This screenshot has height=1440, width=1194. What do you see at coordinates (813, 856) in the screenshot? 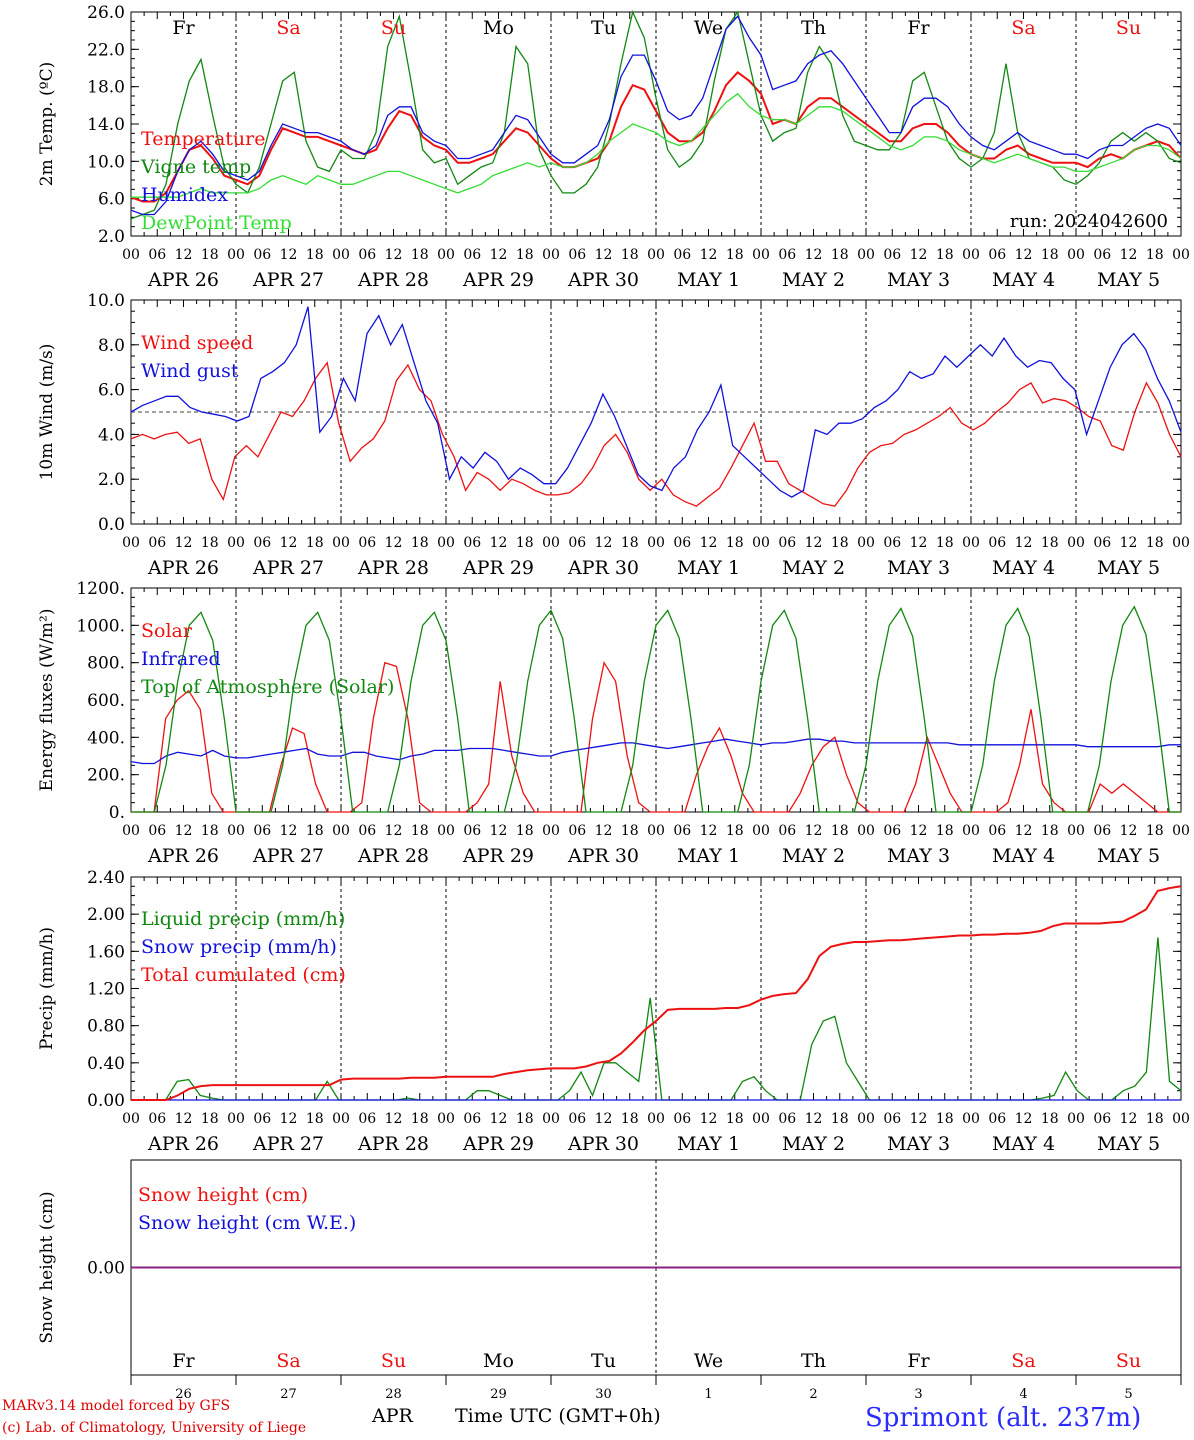
I see `date-label: MAY 2` at bounding box center [813, 856].